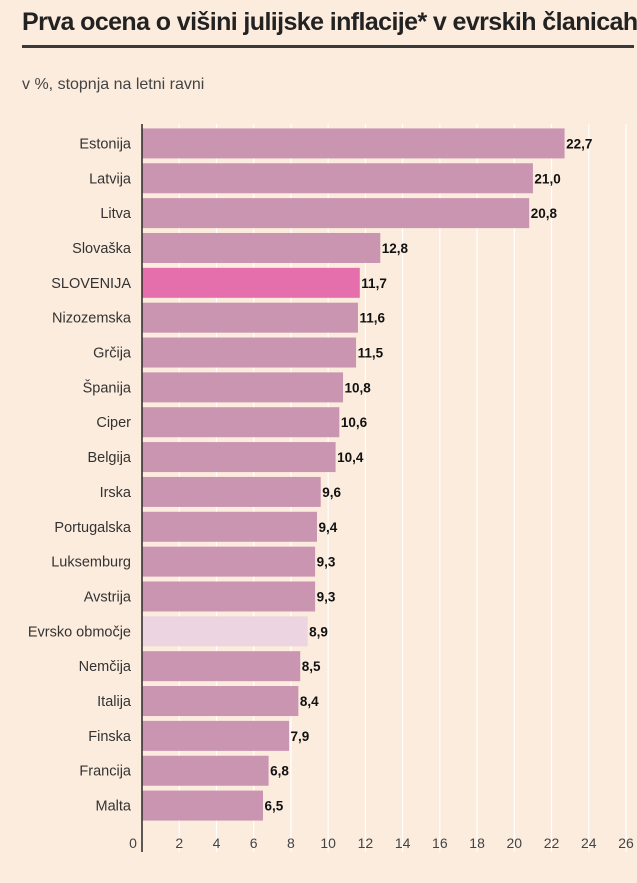 This screenshot has height=883, width=637. I want to click on footnote-cutoff, so click(328, 879).